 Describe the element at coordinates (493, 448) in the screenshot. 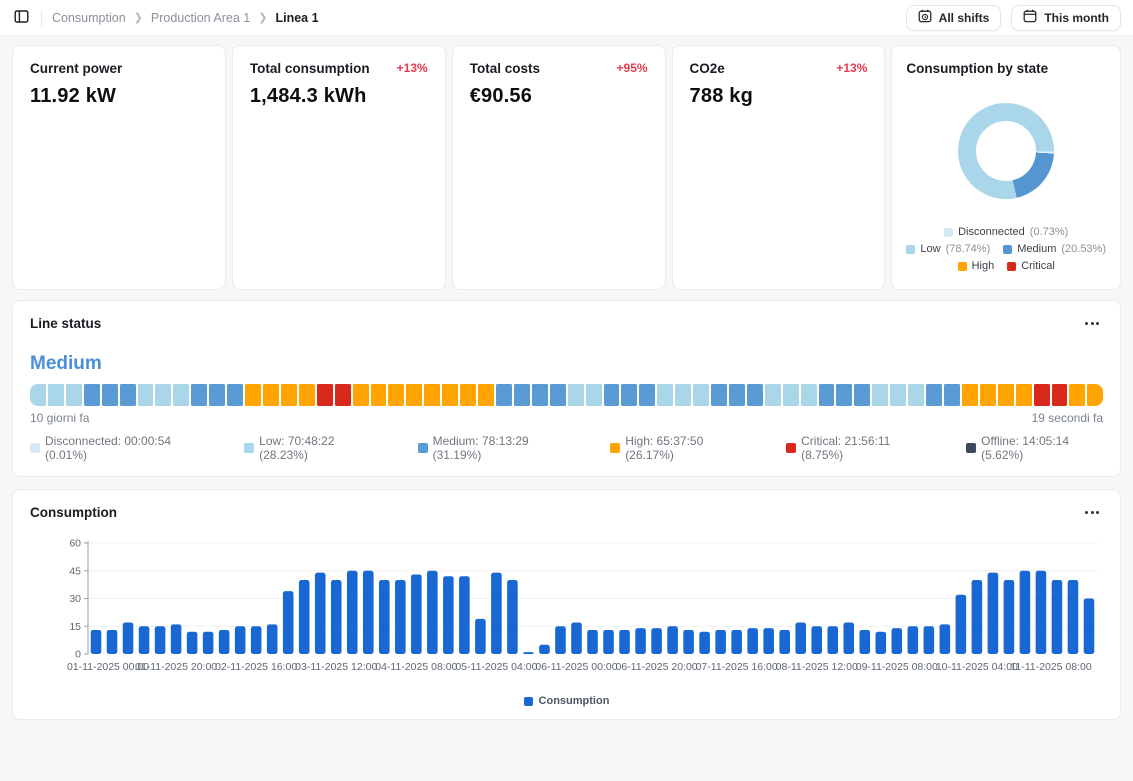

I see `line-status-legend-item-medium: Medium: 78:13:29 (31.19%)` at that location.